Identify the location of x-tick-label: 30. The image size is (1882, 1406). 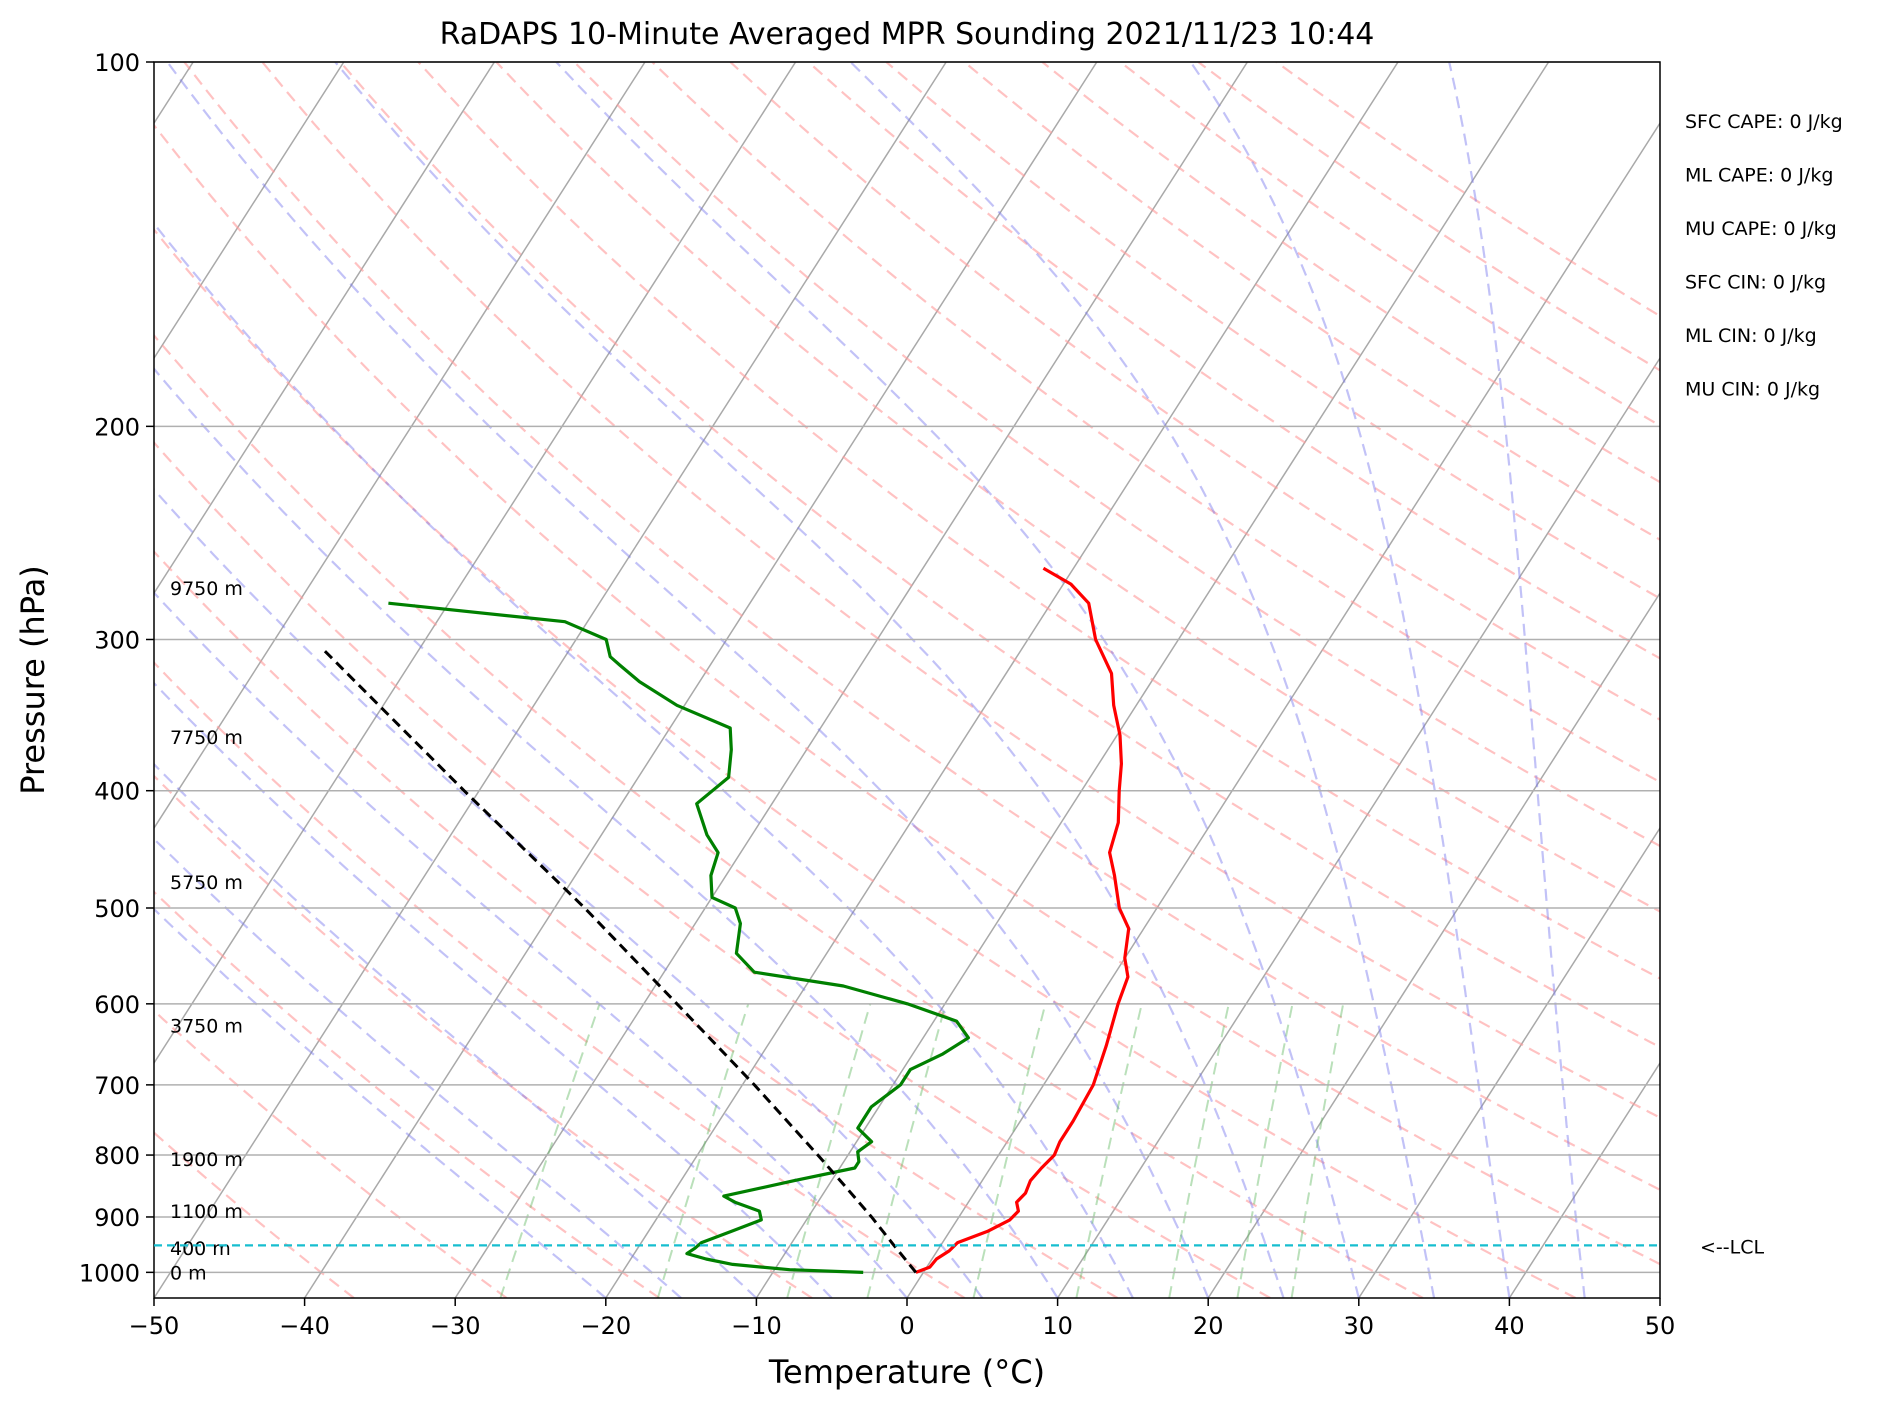
(1359, 1326).